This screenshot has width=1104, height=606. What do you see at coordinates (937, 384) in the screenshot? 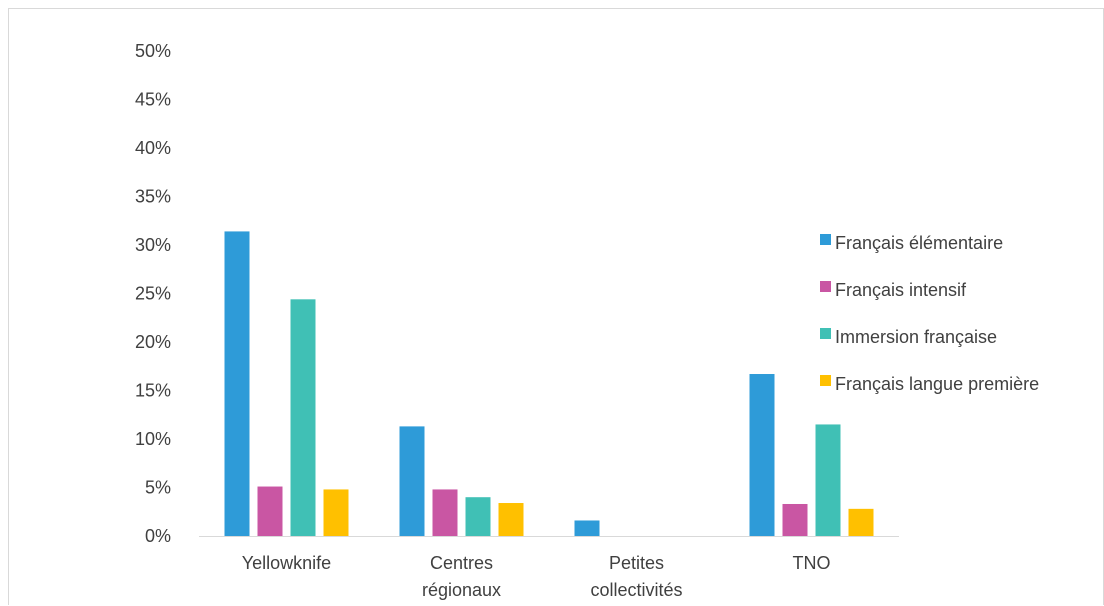
I see `legend-entry: Français langue première` at bounding box center [937, 384].